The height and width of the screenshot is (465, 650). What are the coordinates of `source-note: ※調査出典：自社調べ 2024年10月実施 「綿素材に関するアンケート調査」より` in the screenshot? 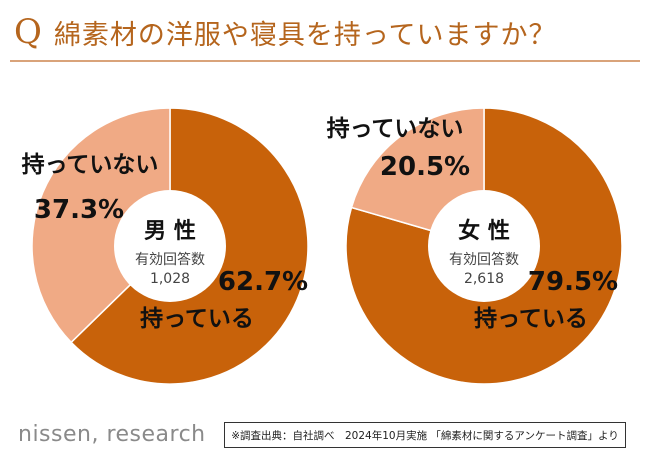 It's located at (425, 435).